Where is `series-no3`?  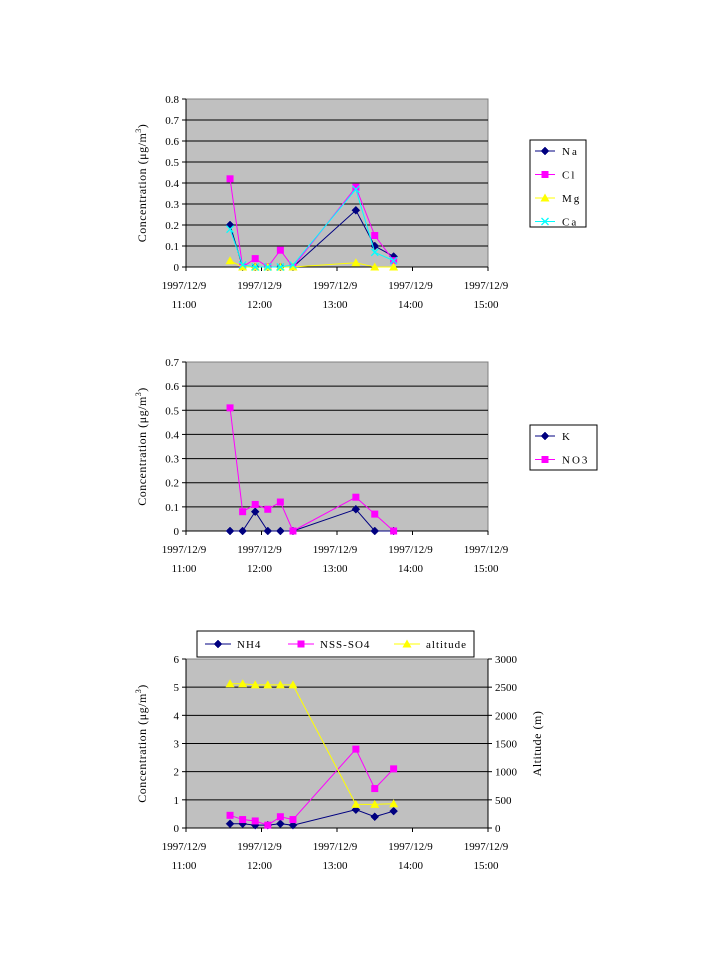
series-no3 is located at coordinates (312, 469).